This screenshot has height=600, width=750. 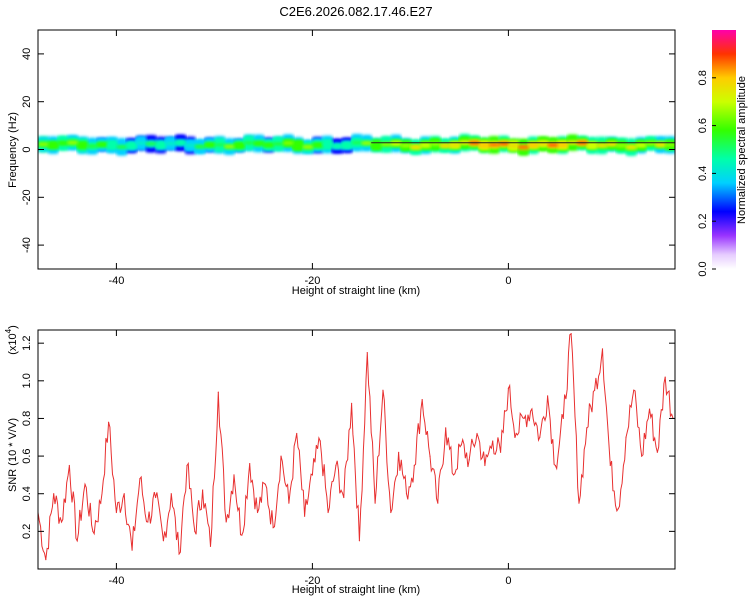 I want to click on snr-y-tick-label: 0.2, so click(x=27, y=531).